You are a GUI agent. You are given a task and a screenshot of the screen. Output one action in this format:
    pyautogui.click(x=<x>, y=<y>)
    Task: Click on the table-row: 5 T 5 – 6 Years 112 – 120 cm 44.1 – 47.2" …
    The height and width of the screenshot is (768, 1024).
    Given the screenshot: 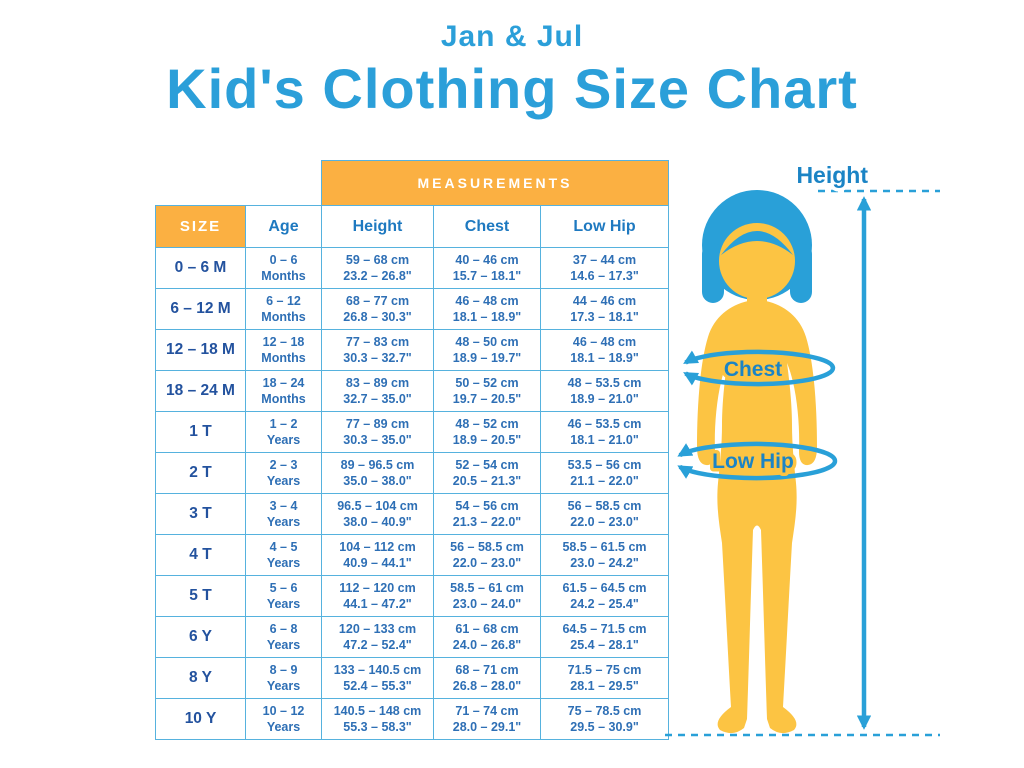 What is the action you would take?
    pyautogui.click(x=412, y=596)
    